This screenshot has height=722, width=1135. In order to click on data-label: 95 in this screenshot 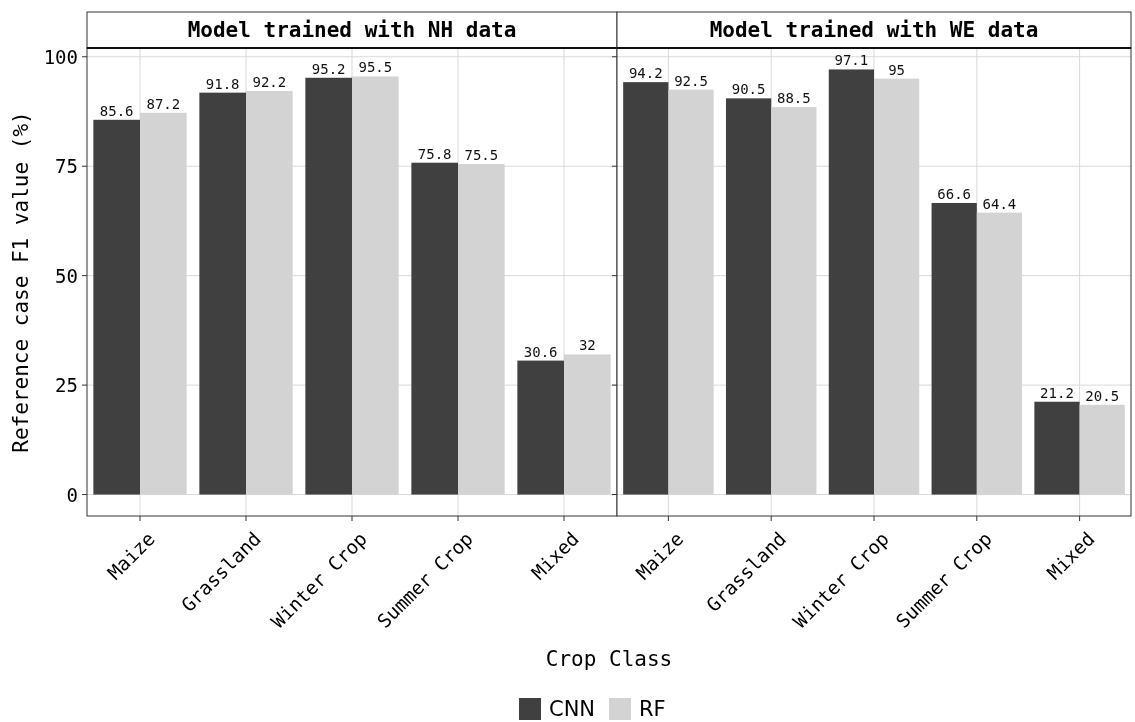, I will do `click(897, 69)`.